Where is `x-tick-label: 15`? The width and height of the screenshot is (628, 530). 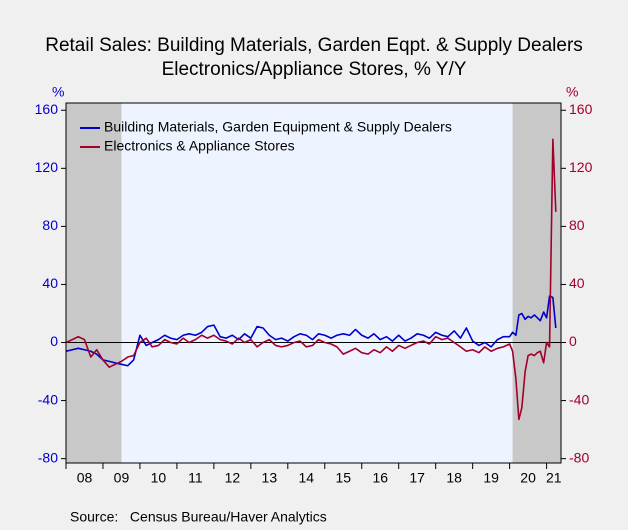 x-tick-label: 15 is located at coordinates (343, 478).